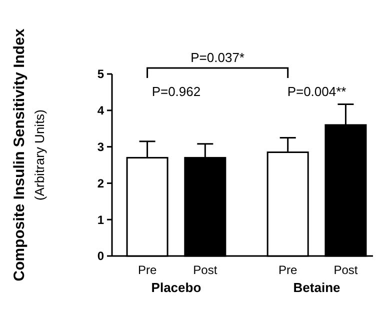 The height and width of the screenshot is (326, 389). I want to click on text: Post, so click(346, 270).